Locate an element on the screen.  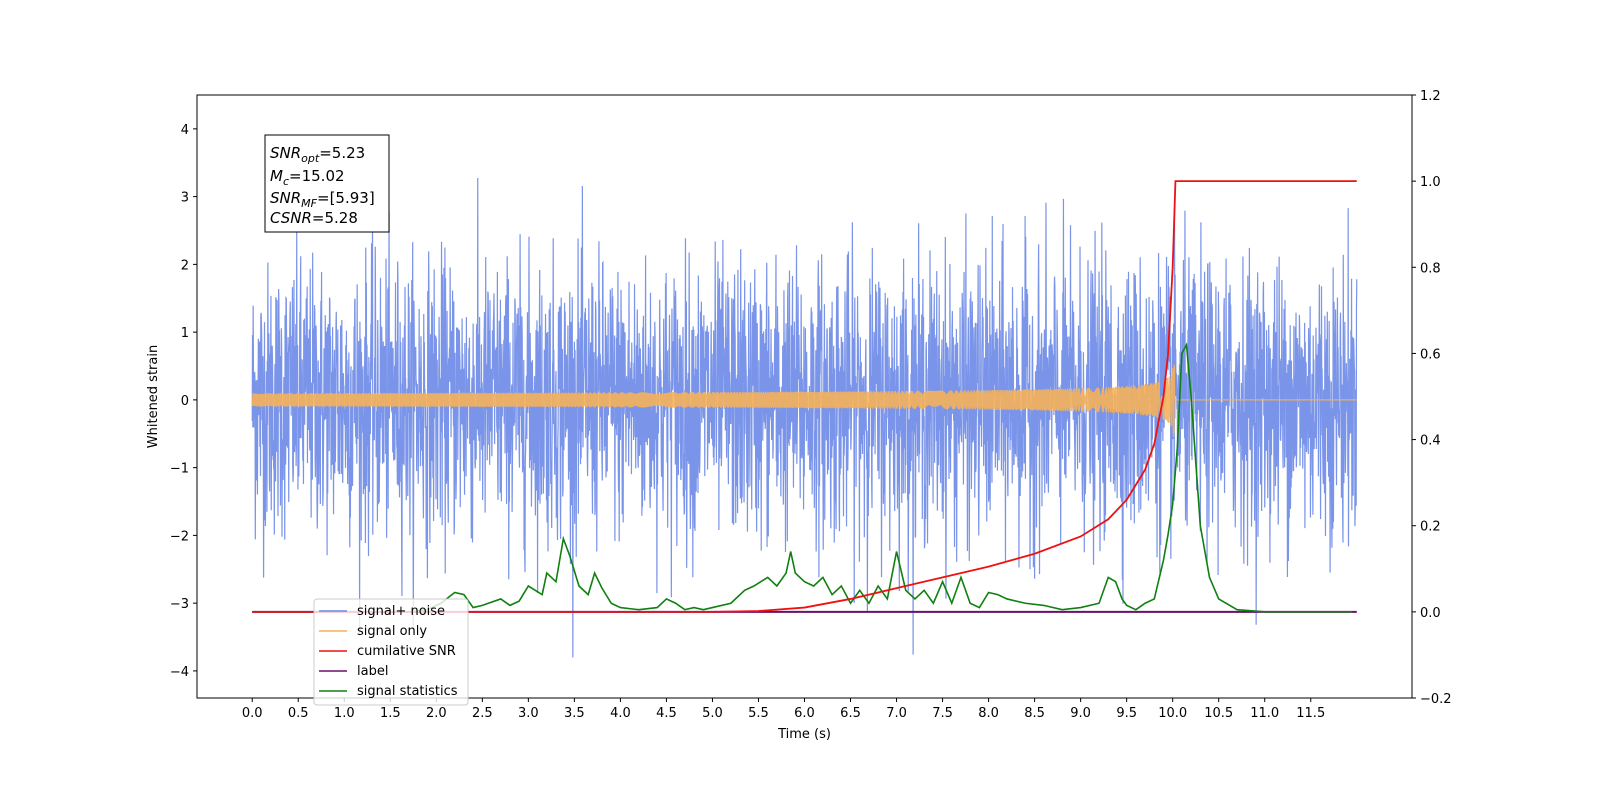
legend-label-signal-noise: signal+ noise is located at coordinates (401, 611).